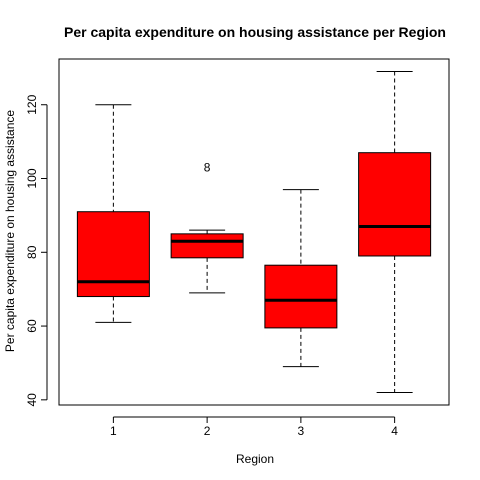 This screenshot has height=480, width=480. Describe the element at coordinates (32, 178) in the screenshot. I see `y-tick-label: 100` at that location.